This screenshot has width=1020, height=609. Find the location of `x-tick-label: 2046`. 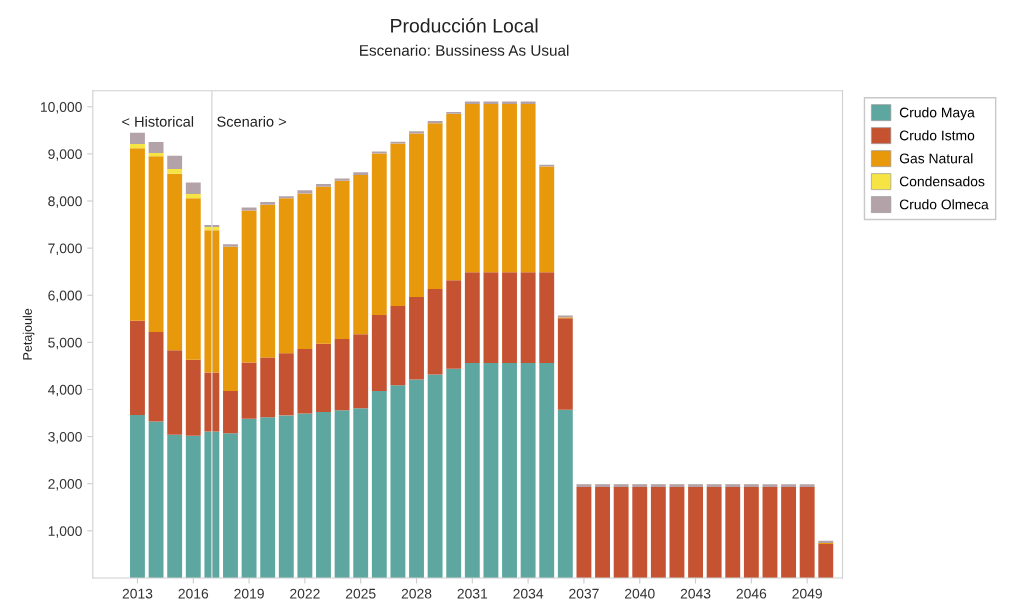

x-tick-label: 2046 is located at coordinates (751, 593).